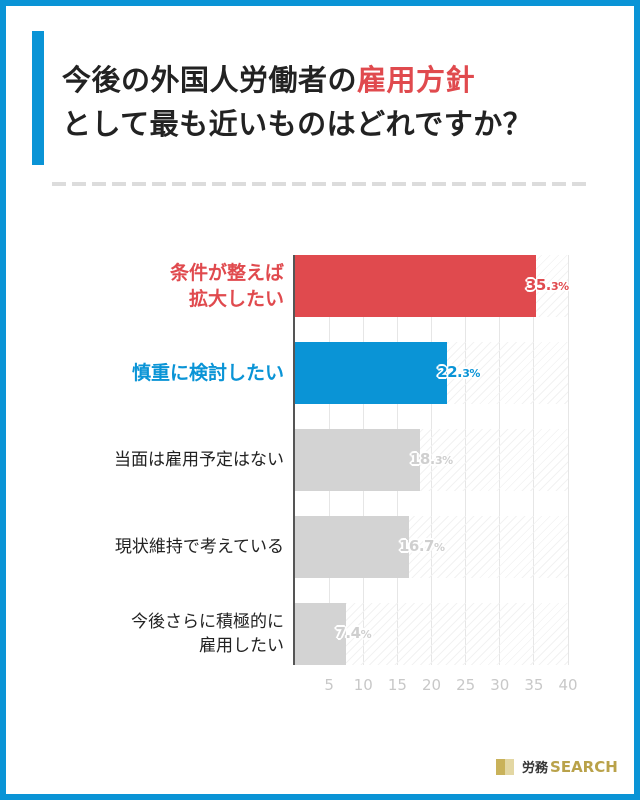 The width and height of the screenshot is (640, 800). Describe the element at coordinates (199, 547) in the screenshot. I see `category-label: 現状維持で考えている` at that location.